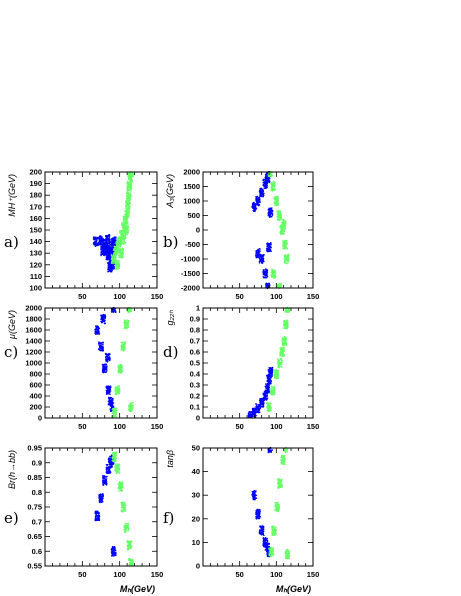 Image resolution: width=461 pixels, height=596 pixels. I want to click on y-tick-label: 1000, so click(33, 363).